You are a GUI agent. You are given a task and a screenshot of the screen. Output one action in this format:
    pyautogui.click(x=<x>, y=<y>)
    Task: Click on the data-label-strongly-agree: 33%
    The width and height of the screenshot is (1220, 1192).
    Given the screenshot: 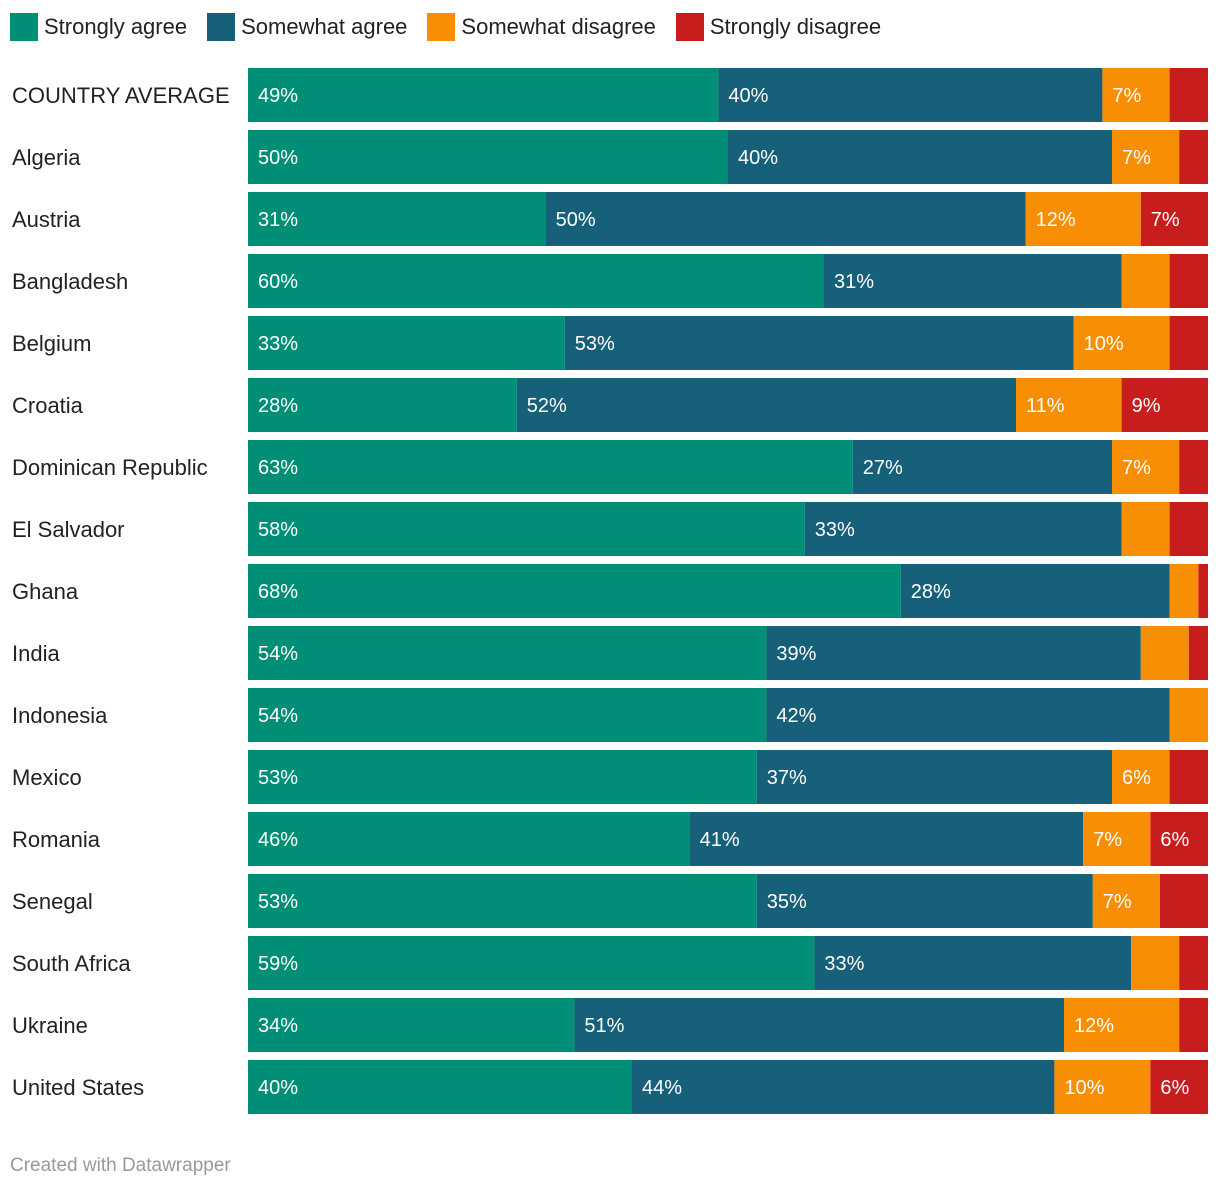 What is the action you would take?
    pyautogui.click(x=278, y=344)
    